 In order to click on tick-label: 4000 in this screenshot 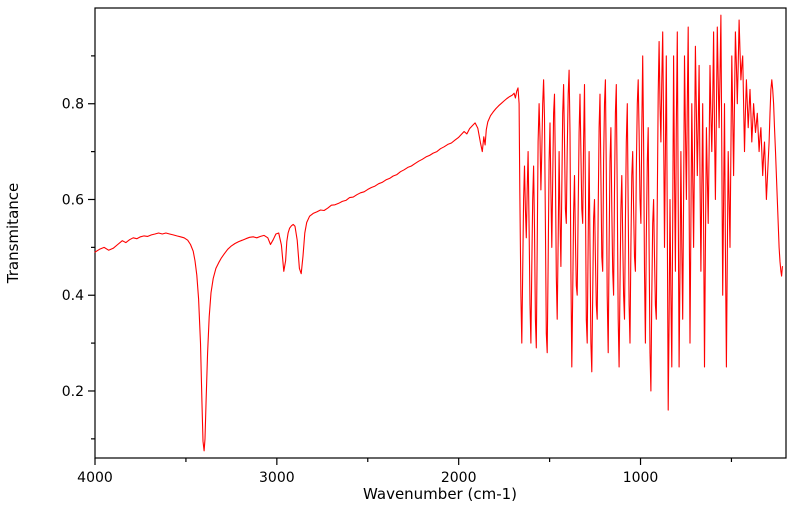, I will do `click(95, 478)`.